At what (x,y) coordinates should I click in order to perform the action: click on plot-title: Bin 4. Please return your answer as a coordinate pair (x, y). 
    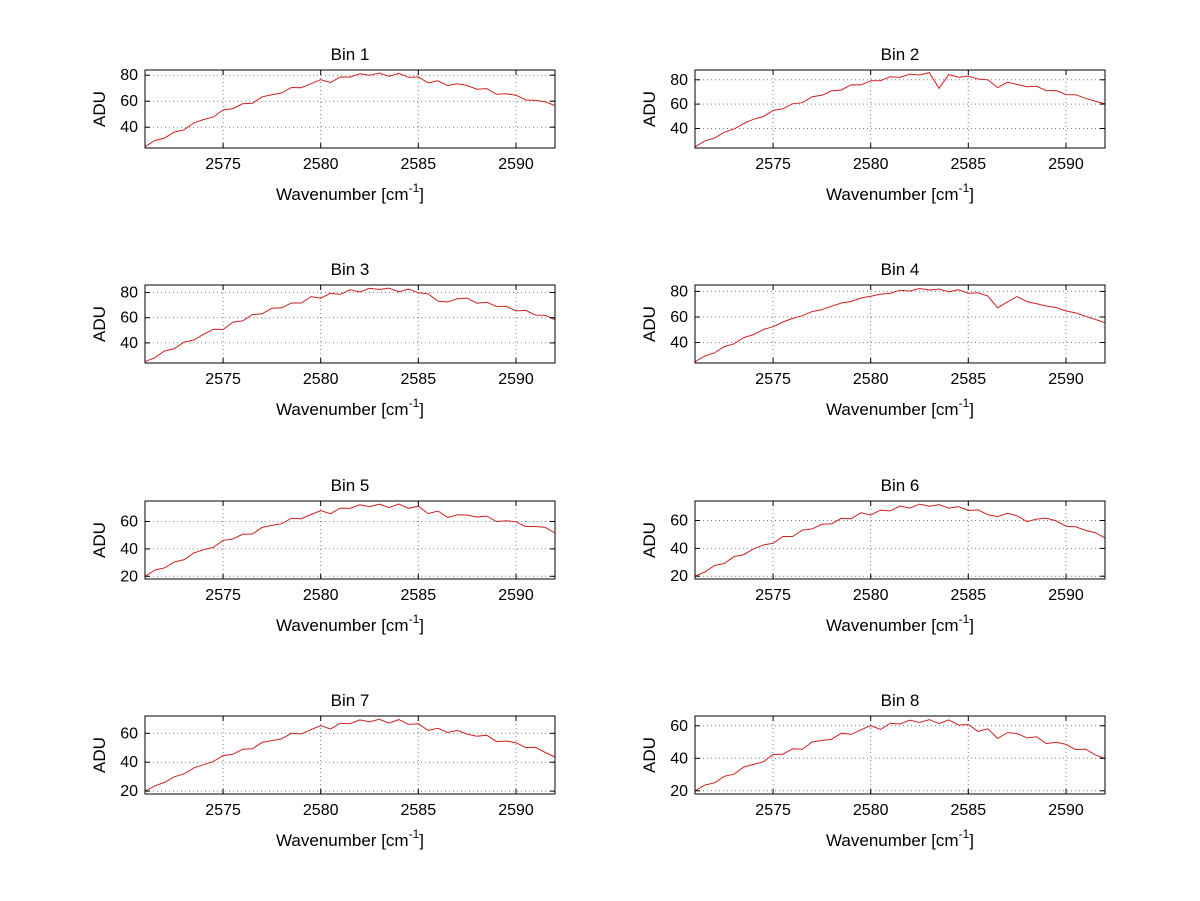
    Looking at the image, I should click on (900, 269).